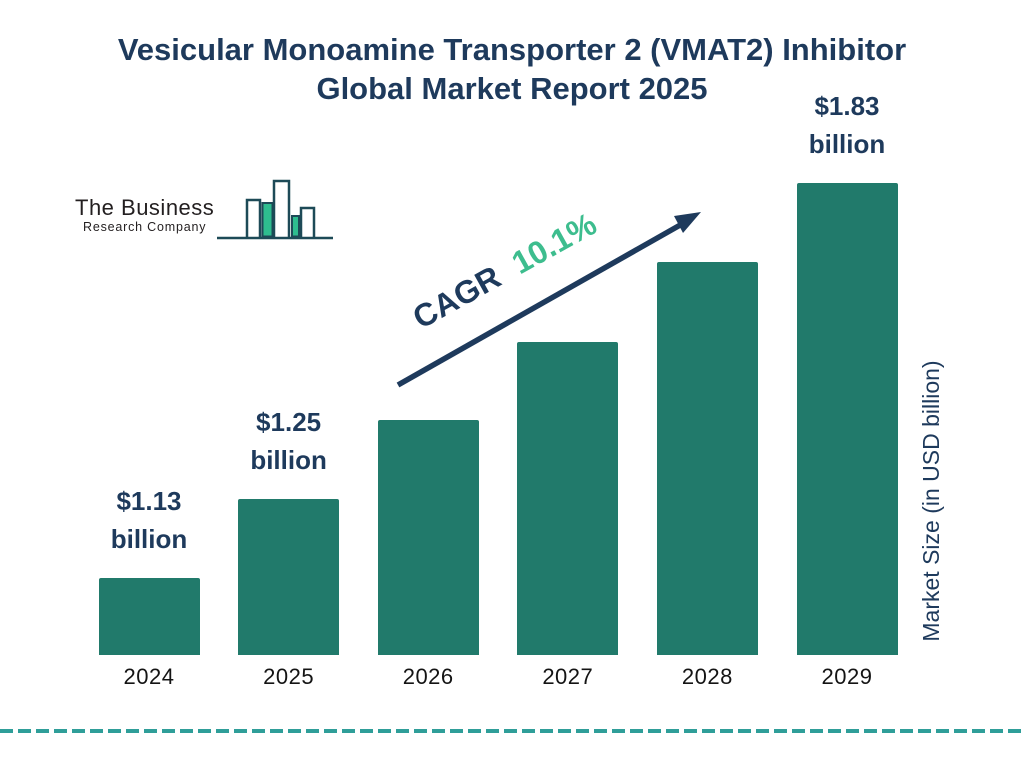  Describe the element at coordinates (707, 458) in the screenshot. I see `bar-2028` at that location.